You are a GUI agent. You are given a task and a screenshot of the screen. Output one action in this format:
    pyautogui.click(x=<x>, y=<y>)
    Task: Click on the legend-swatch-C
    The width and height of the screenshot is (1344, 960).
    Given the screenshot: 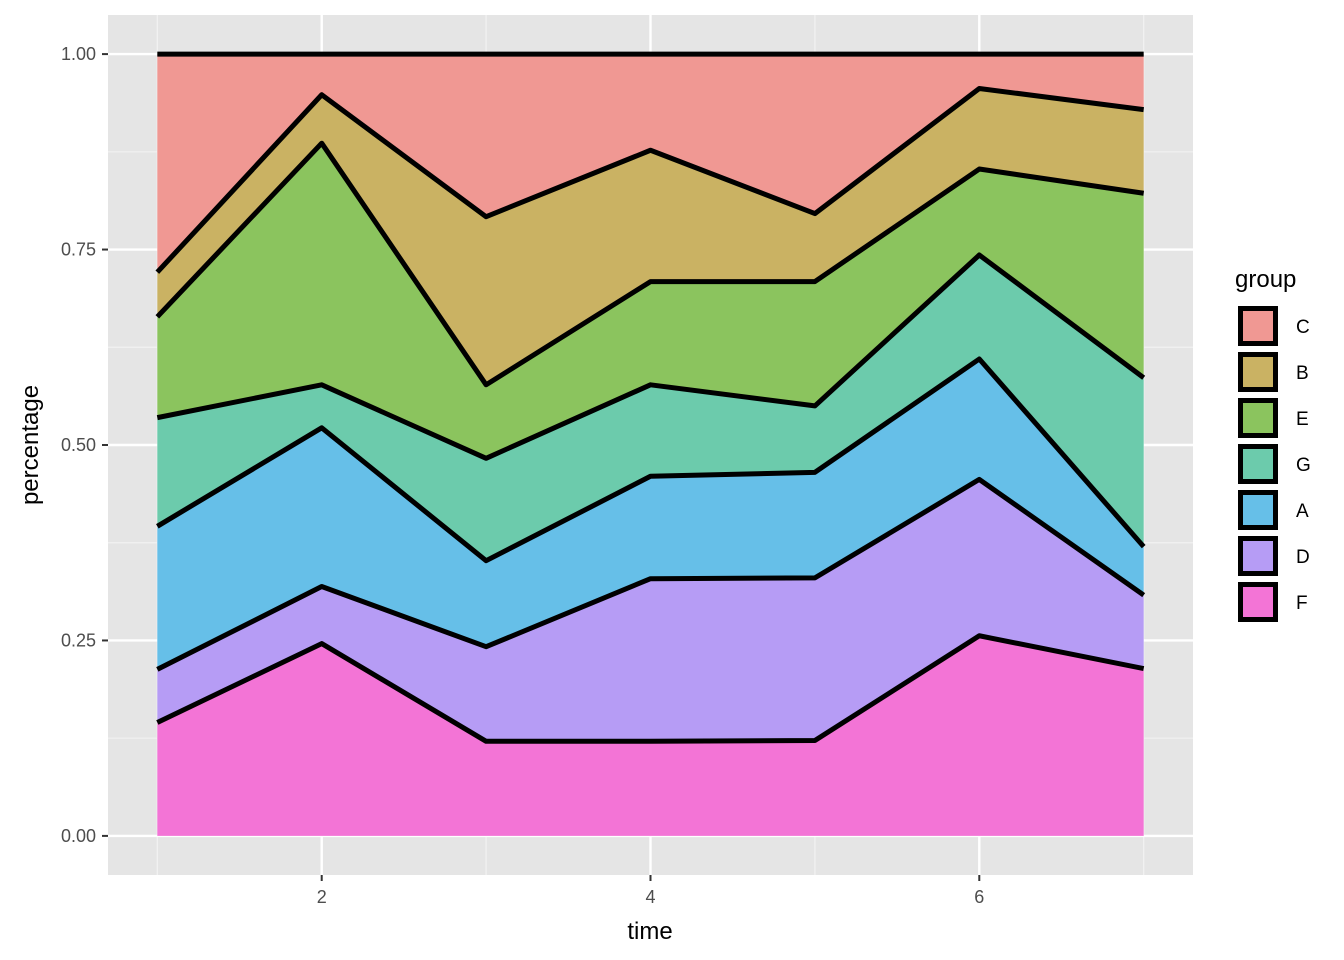 What is the action you would take?
    pyautogui.click(x=1258, y=326)
    